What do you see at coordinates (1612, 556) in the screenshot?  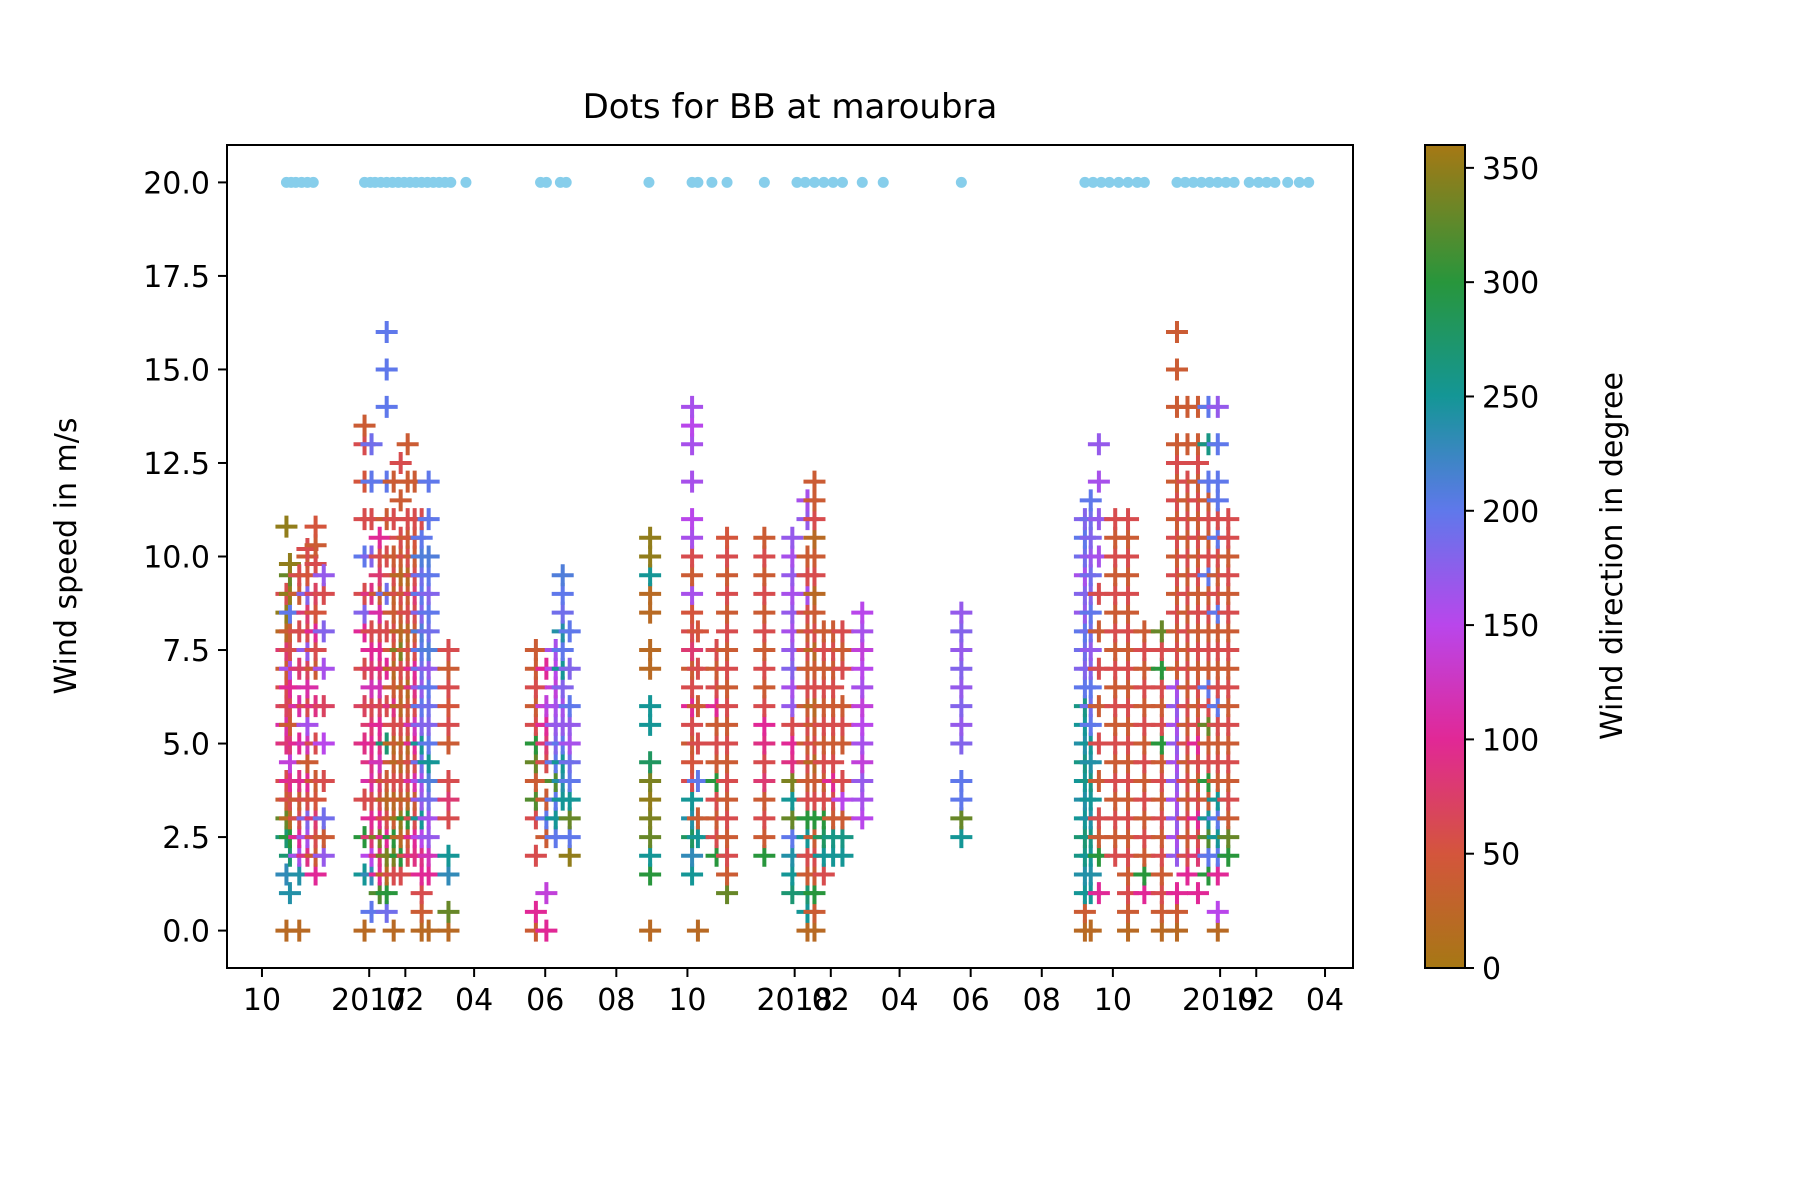 I see `colorbar-label: Wind direction in degree` at bounding box center [1612, 556].